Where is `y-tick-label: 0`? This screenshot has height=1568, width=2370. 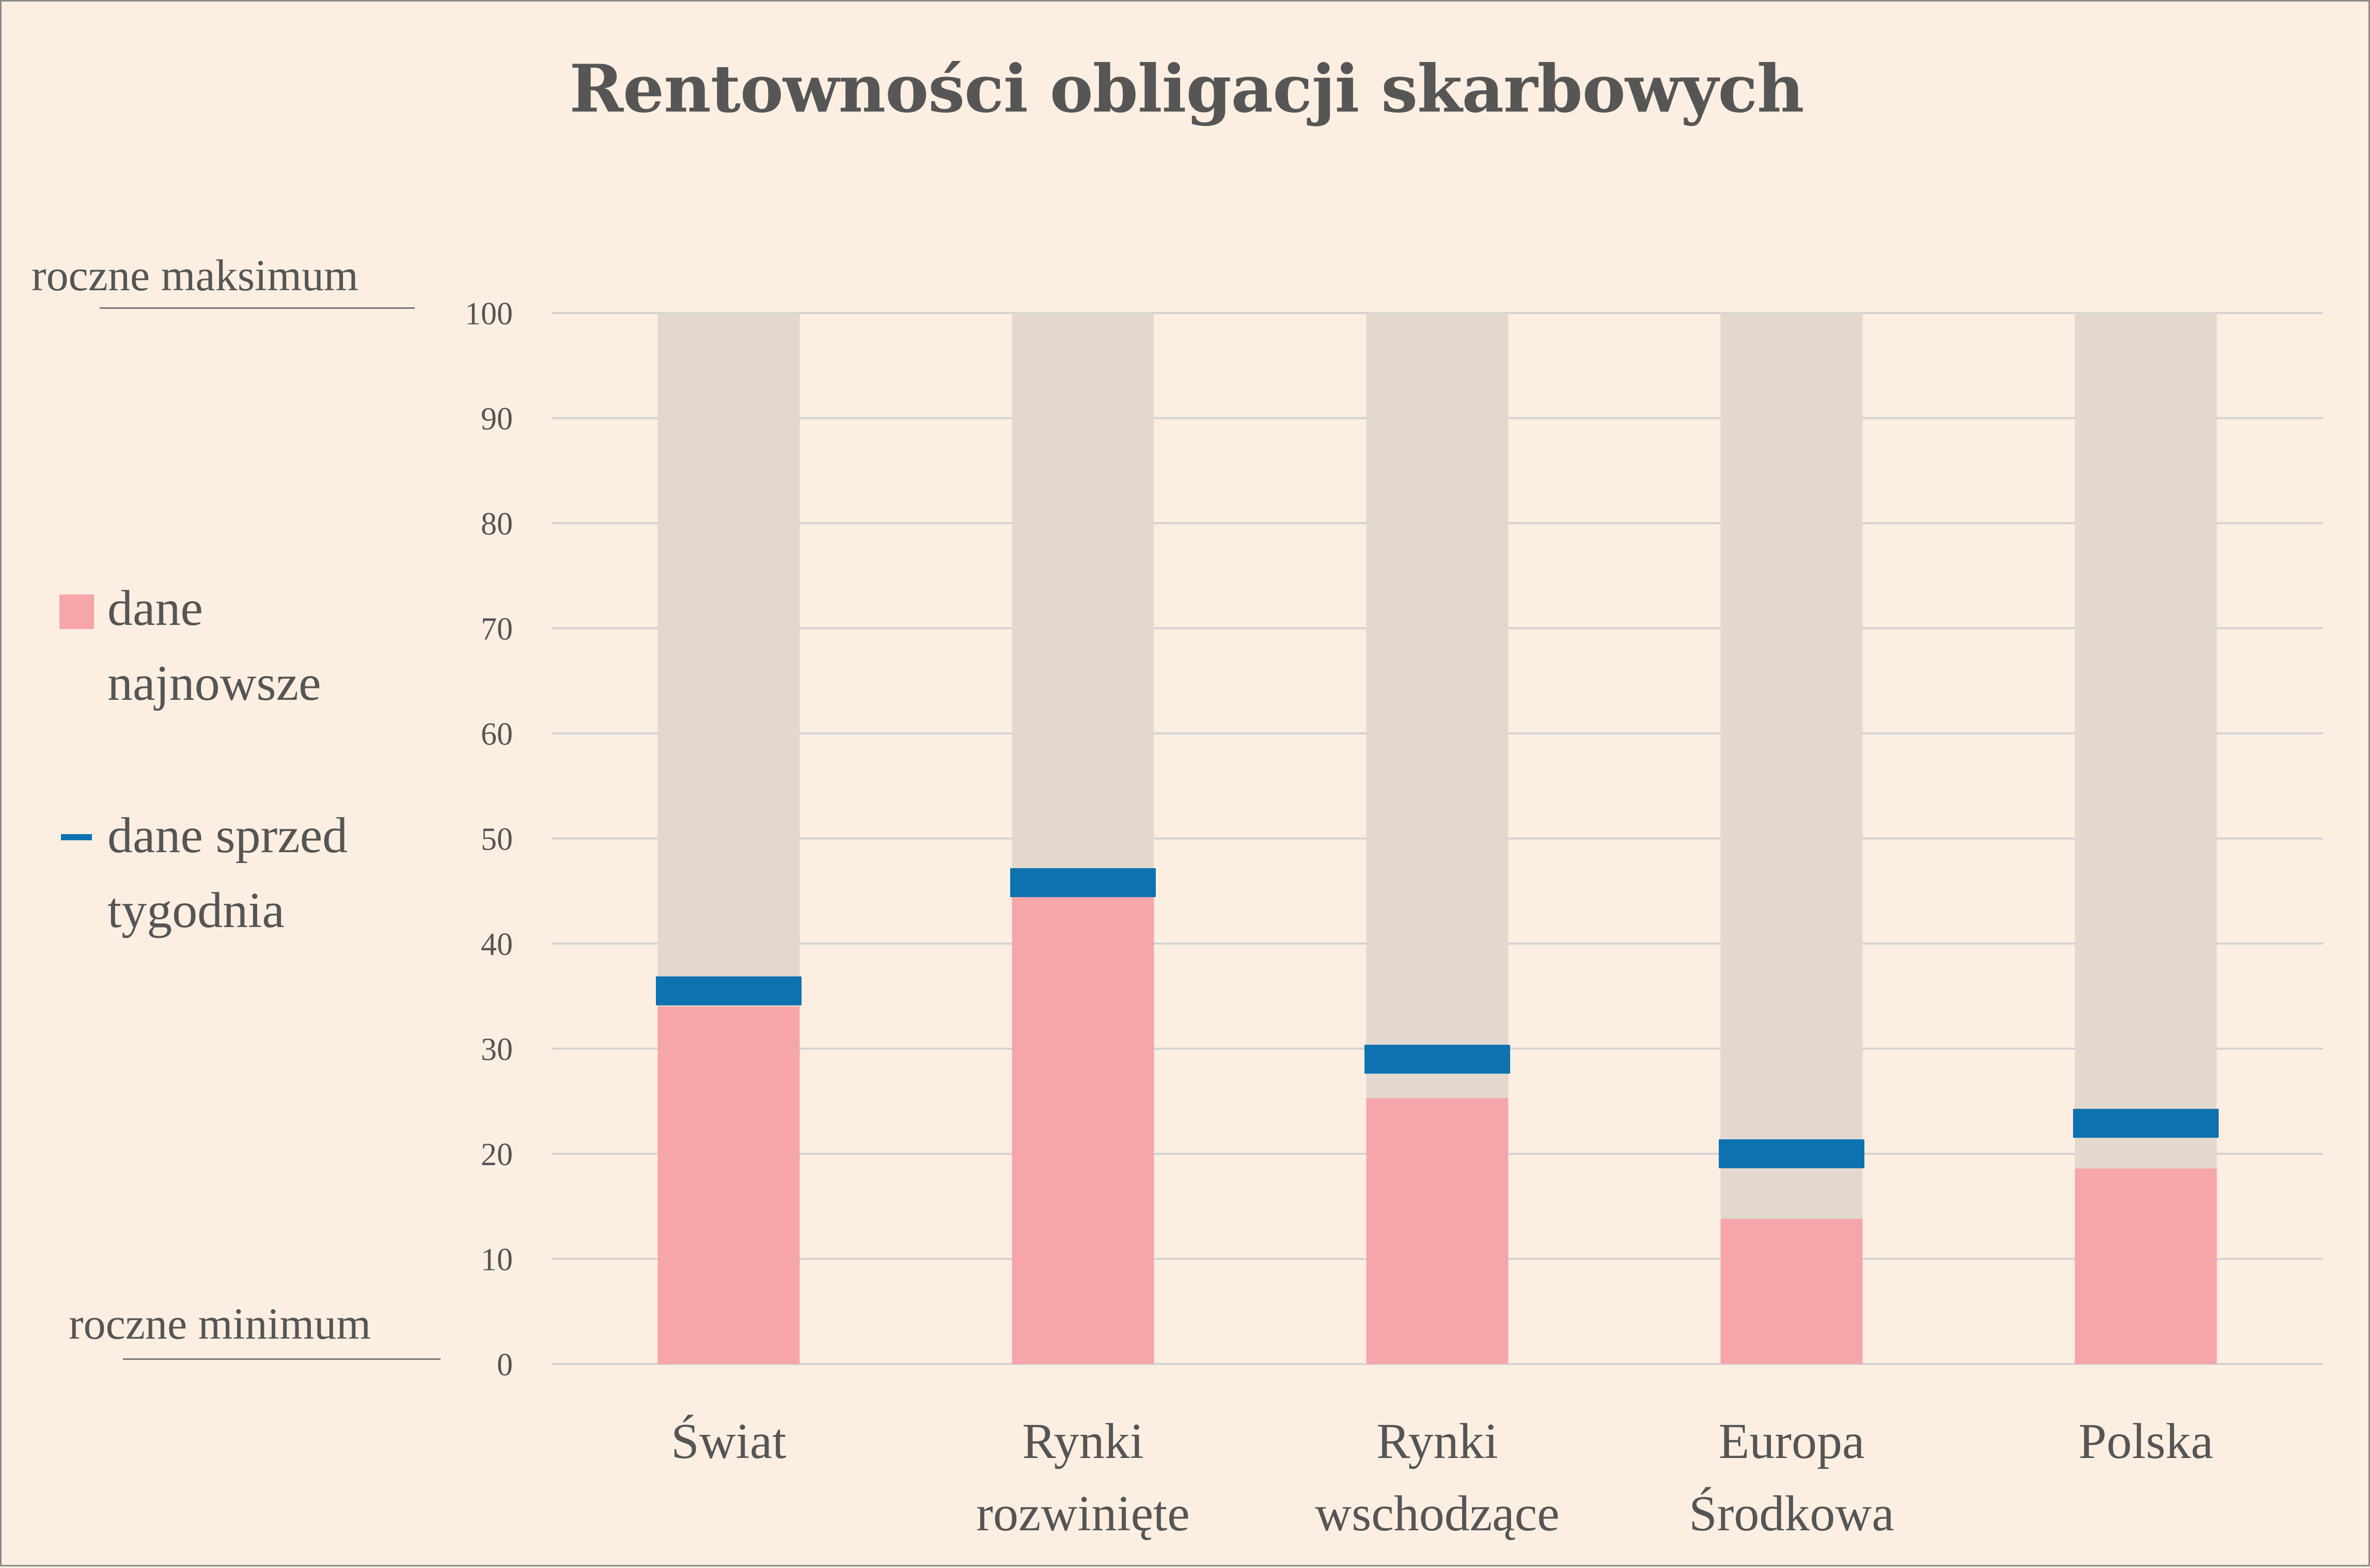 y-tick-label: 0 is located at coordinates (505, 1365).